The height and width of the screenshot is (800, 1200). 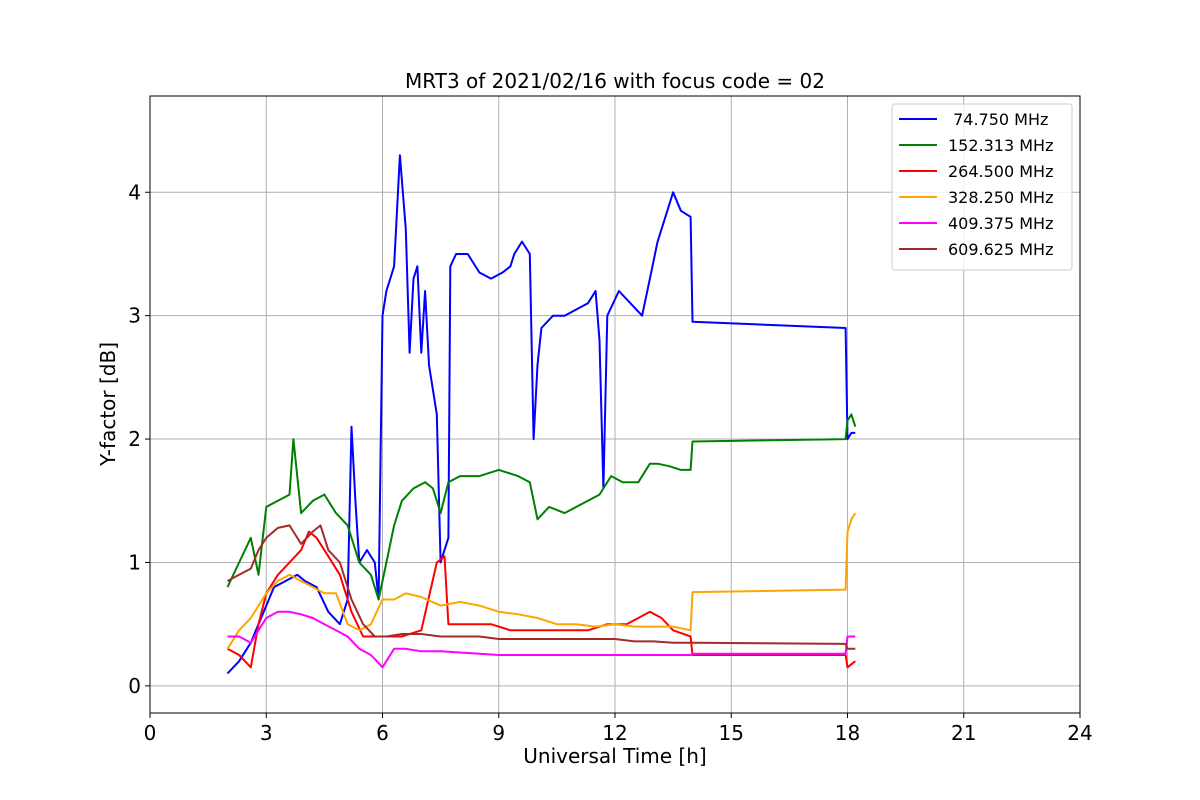 What do you see at coordinates (498, 733) in the screenshot?
I see `x-tick-label: 9` at bounding box center [498, 733].